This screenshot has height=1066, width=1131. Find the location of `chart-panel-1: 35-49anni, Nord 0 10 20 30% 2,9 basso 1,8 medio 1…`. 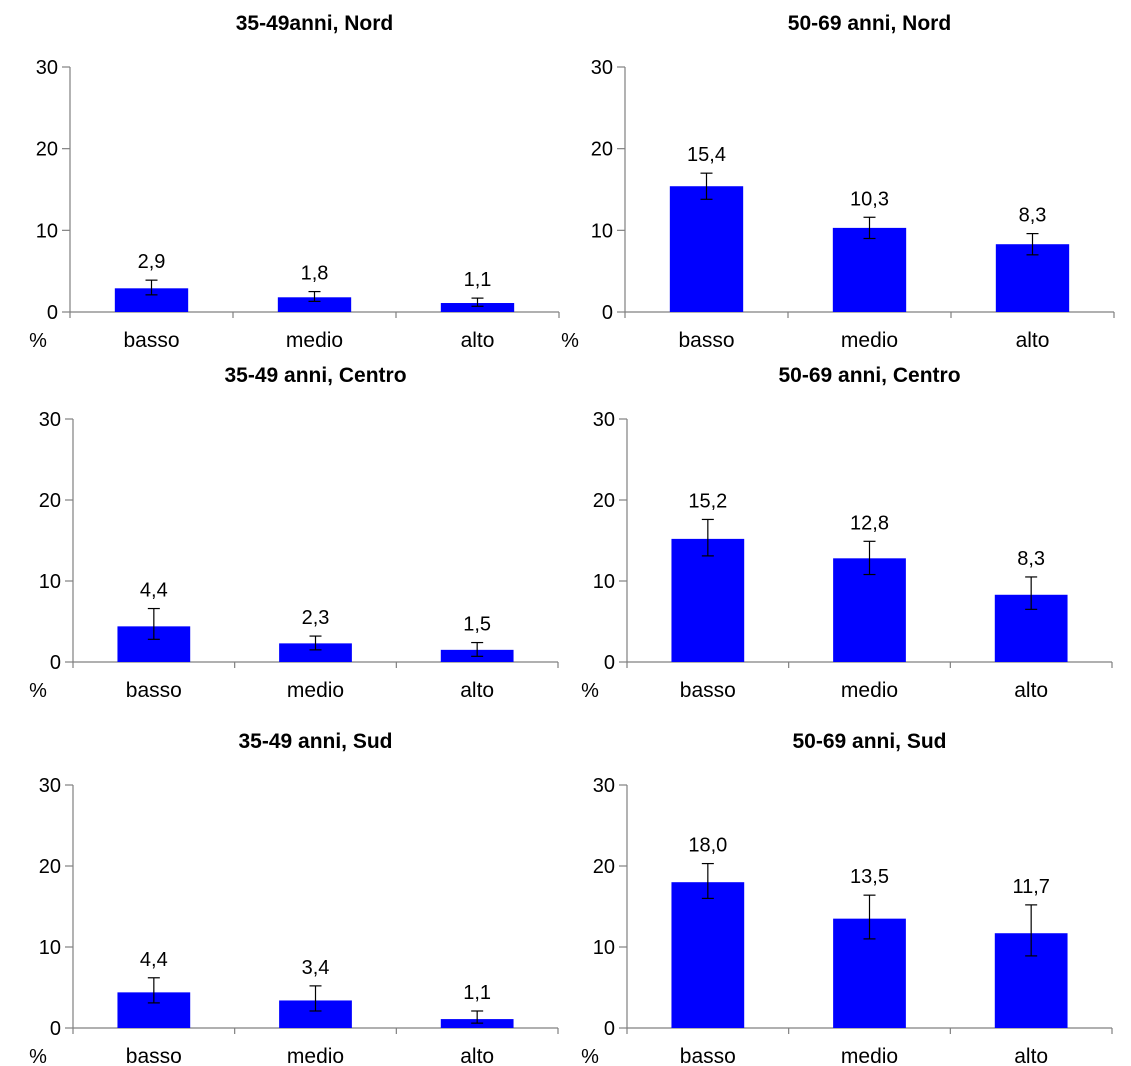

chart-panel-1: 35-49anni, Nord 0 10 20 30% 2,9 basso 1,8 medio 1… is located at coordinates (294, 182).